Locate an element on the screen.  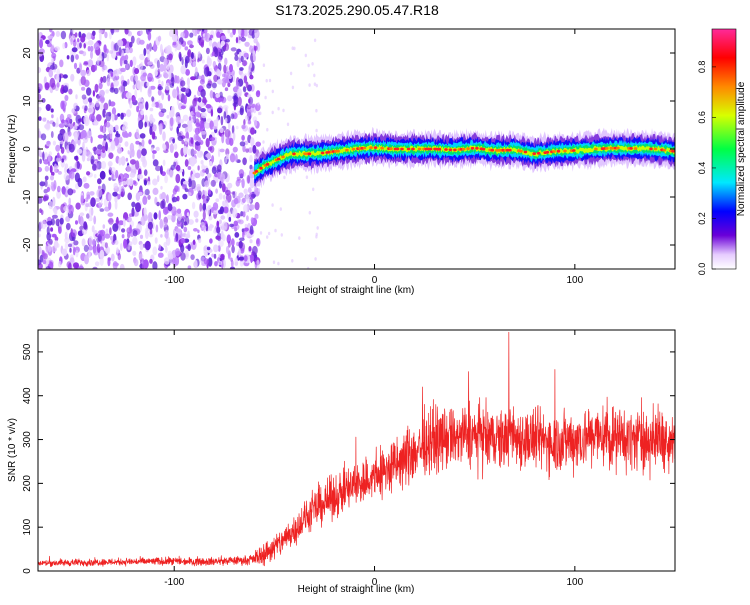
spectrogram-ylabel: Frequency (Hz) is located at coordinates (12, 149).